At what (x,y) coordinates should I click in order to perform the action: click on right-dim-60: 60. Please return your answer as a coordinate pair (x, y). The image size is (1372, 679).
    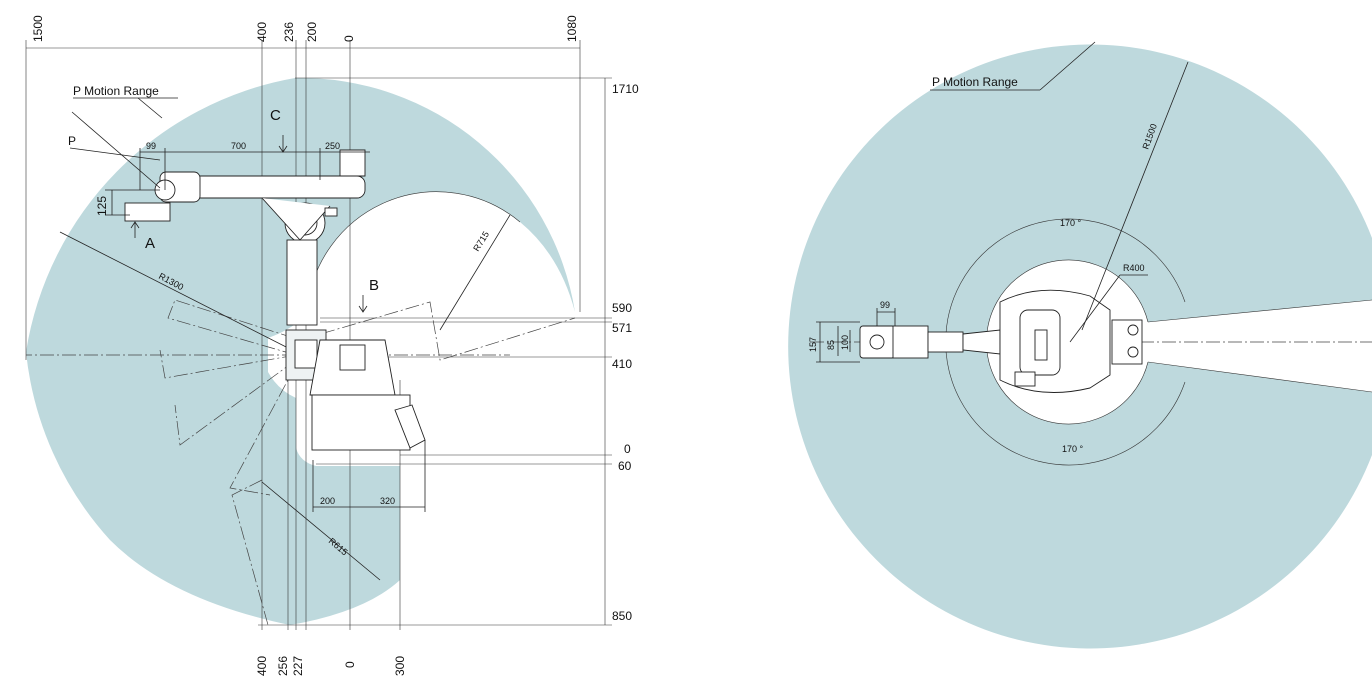
    Looking at the image, I should click on (625, 466).